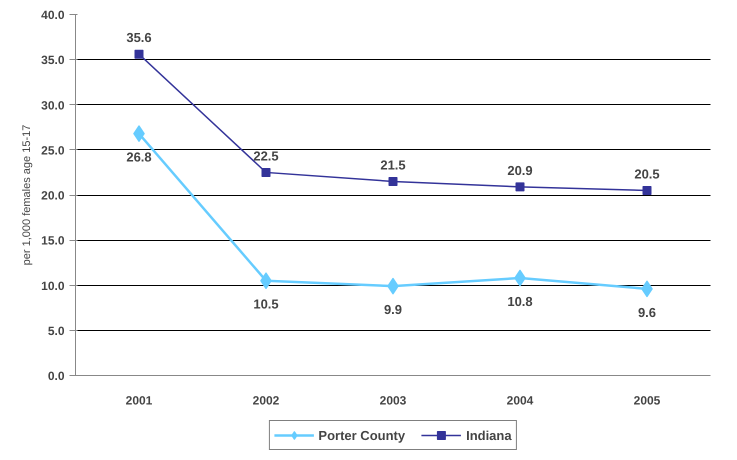 The width and height of the screenshot is (737, 460). Describe the element at coordinates (266, 156) in the screenshot. I see `data-label: 22.5` at that location.